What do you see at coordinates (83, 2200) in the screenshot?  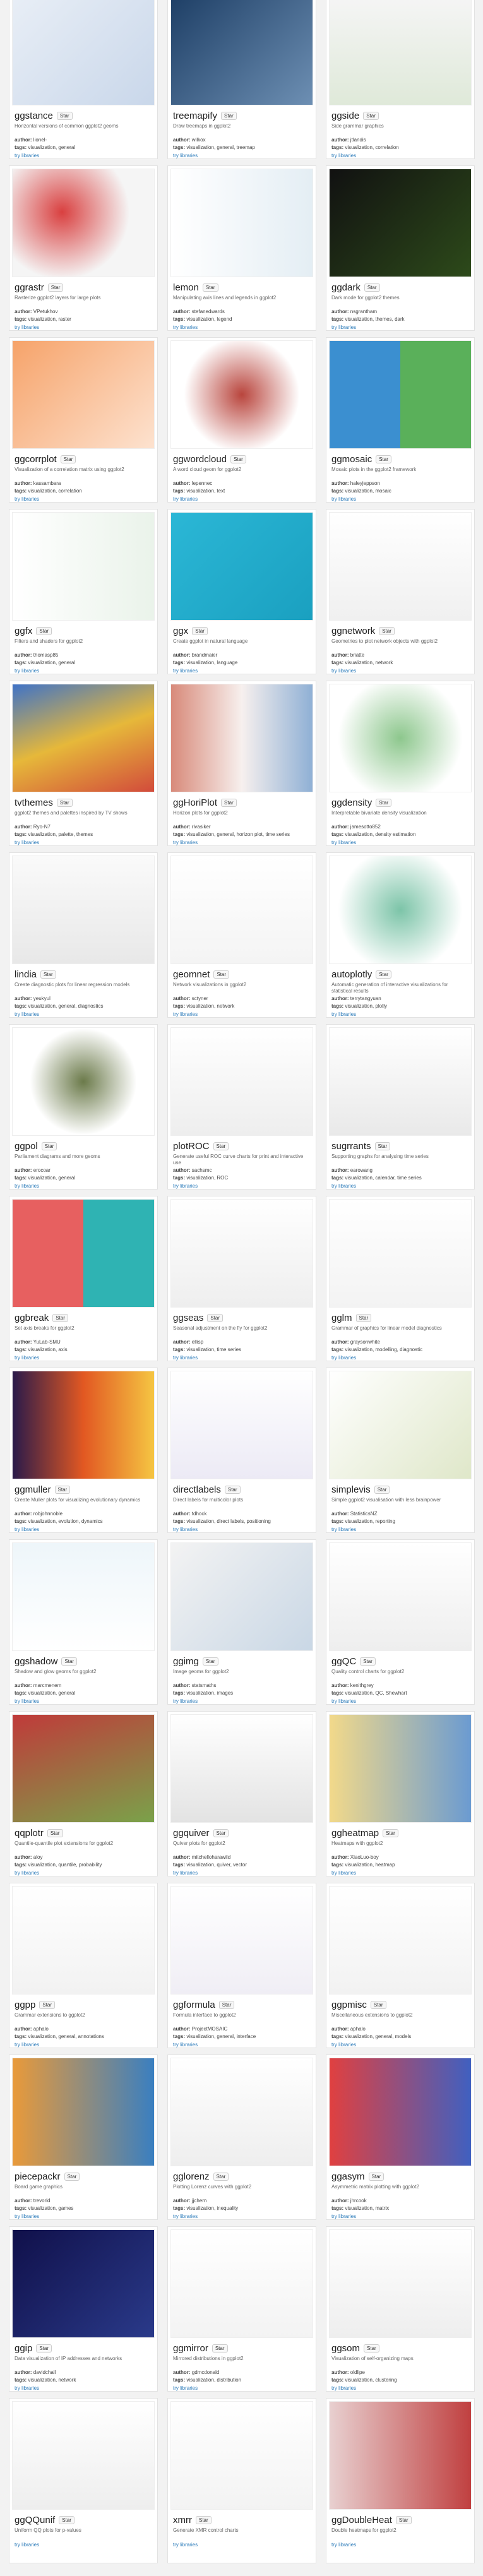 I see `author-line: author: trevorld` at bounding box center [83, 2200].